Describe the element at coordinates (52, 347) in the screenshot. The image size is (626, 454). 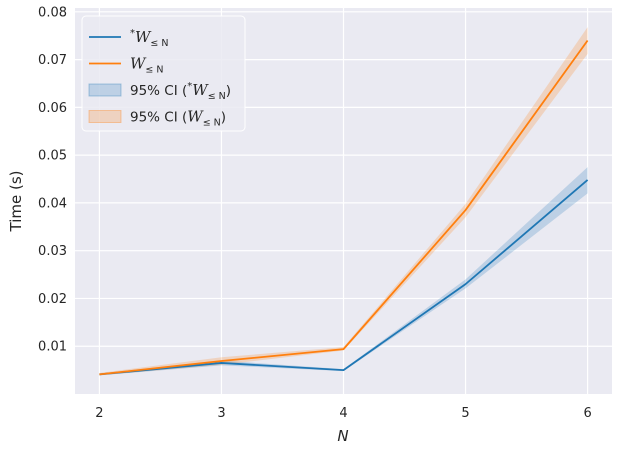
I see `y-tick-label: 0.01` at that location.